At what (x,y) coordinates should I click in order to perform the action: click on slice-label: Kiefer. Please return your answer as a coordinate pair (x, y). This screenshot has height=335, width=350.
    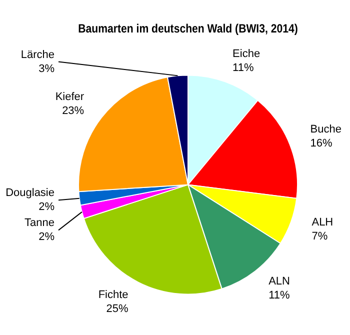
    Looking at the image, I should click on (69, 97).